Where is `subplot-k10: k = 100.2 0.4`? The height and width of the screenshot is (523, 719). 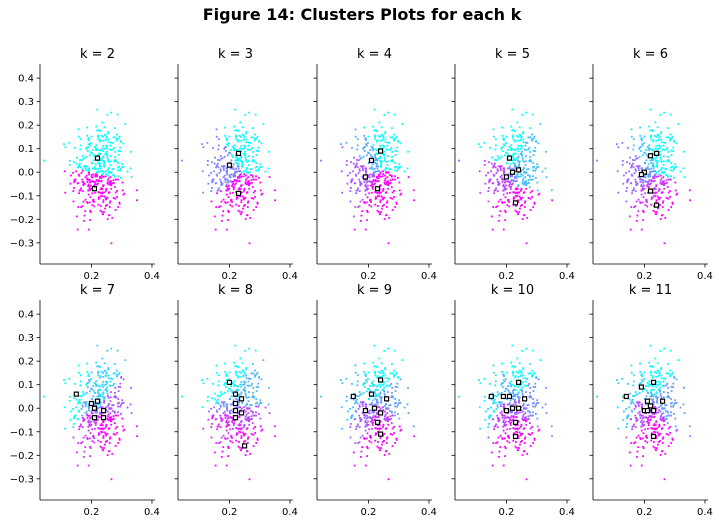
subplot-k10: k = 100.2 0.4 is located at coordinates (513, 400).